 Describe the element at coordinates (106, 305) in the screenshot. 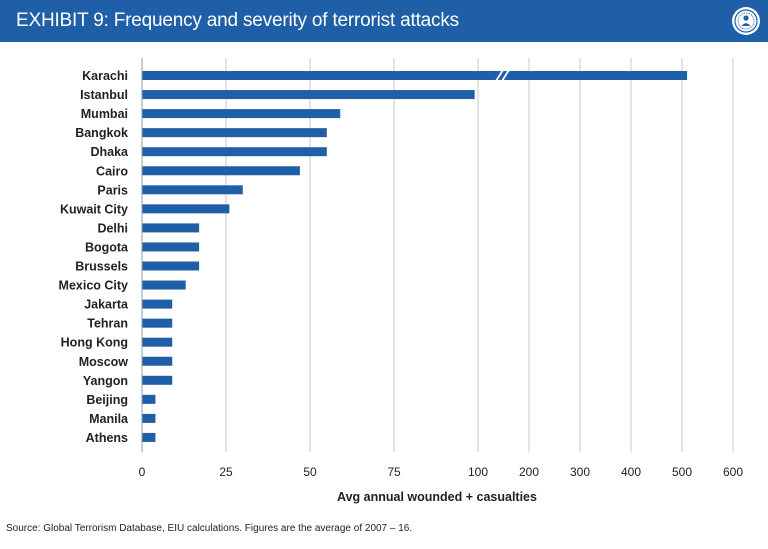

I see `category-label: Jakarta` at that location.